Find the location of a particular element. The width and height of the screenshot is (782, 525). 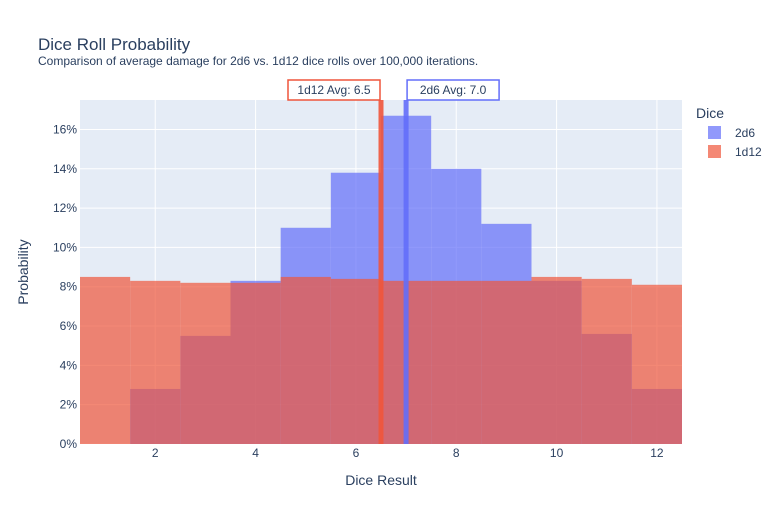

average-lines is located at coordinates (393, 272).